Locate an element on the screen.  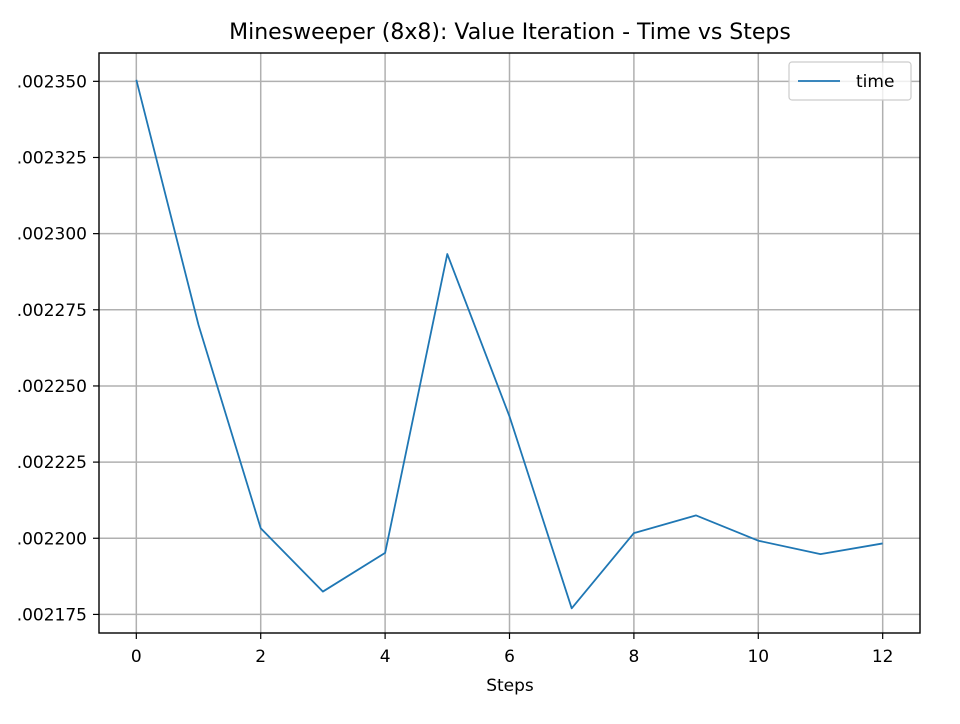
x-tick-label: 10 is located at coordinates (758, 657).